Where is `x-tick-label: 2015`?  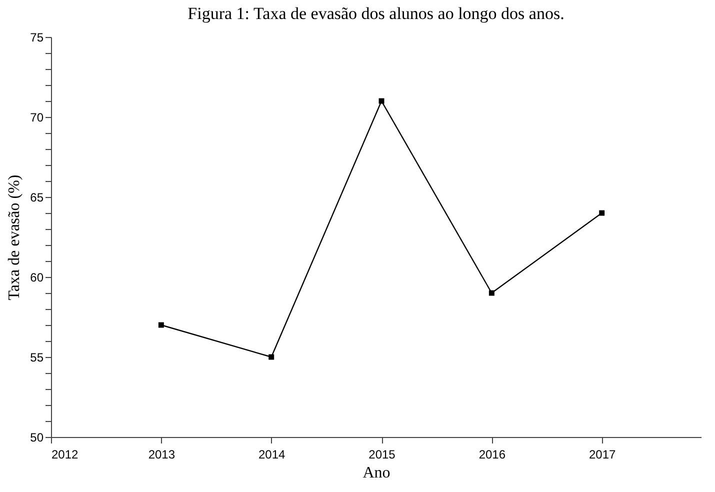 x-tick-label: 2015 is located at coordinates (382, 455).